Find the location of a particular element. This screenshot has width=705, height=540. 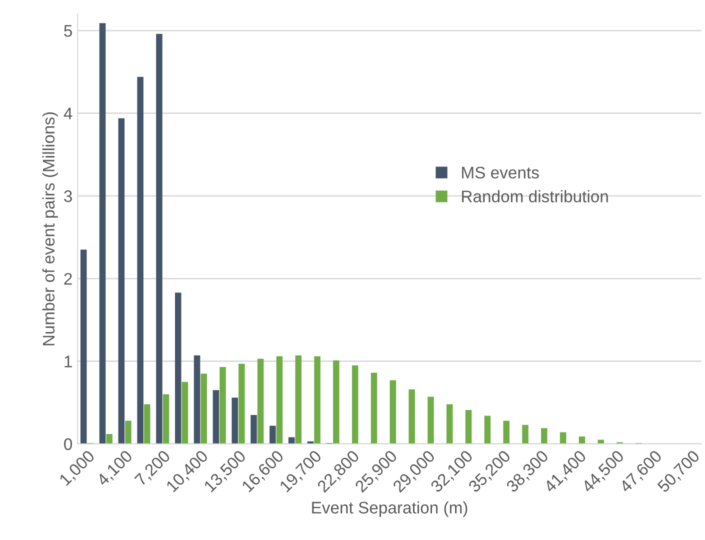

y-axis-title: Number of event pairs (Millions) is located at coordinates (50, 229).